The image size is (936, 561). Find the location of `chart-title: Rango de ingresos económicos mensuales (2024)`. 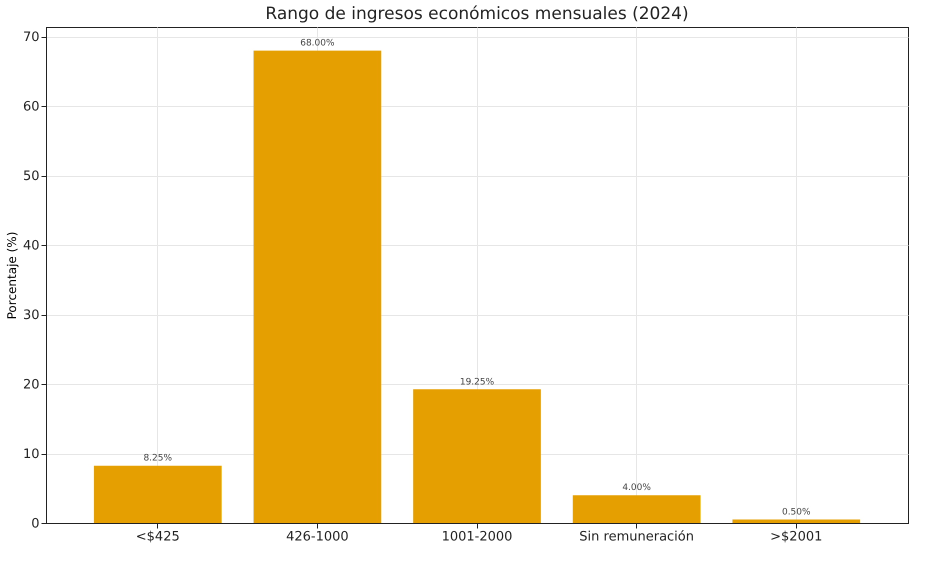

chart-title: Rango de ingresos económicos mensuales (2024) is located at coordinates (477, 14).